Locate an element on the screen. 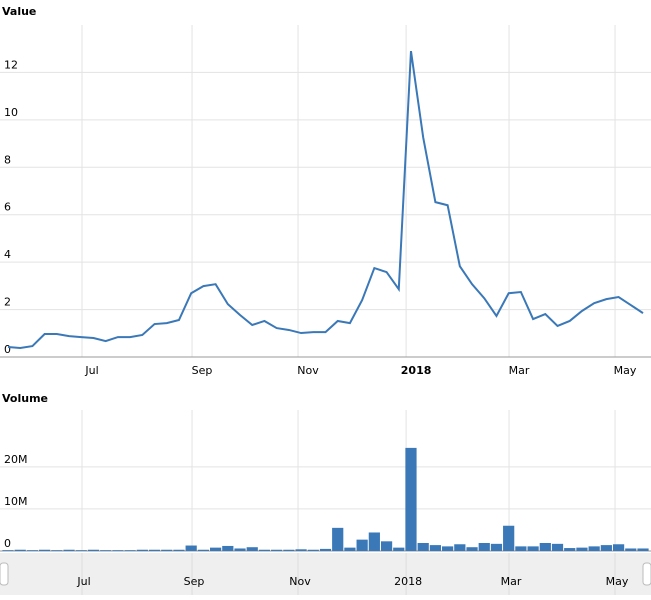 The height and width of the screenshot is (600, 651). x-tick-label: May is located at coordinates (625, 370).